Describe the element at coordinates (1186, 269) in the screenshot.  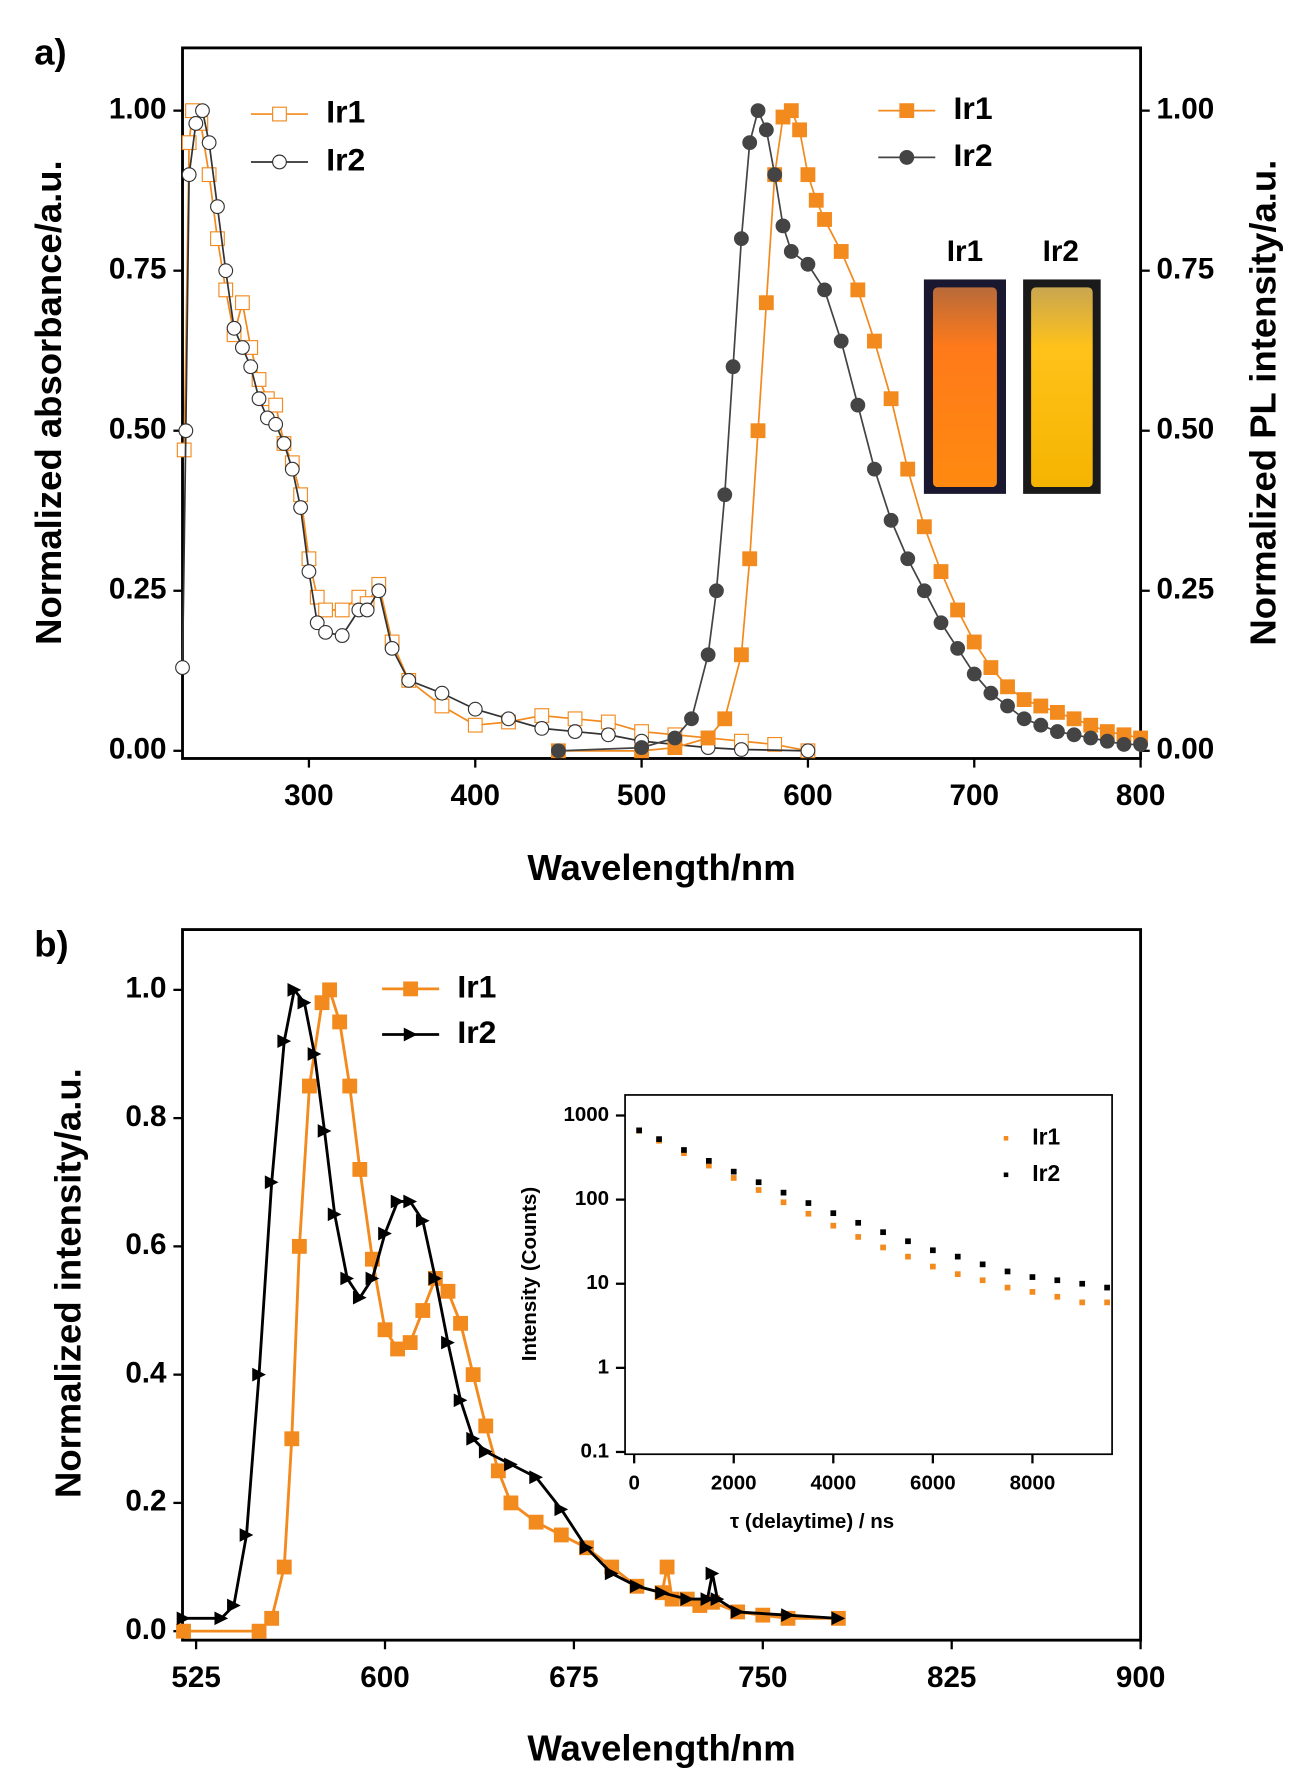
I see `y2-tick-label: 0.75` at that location.